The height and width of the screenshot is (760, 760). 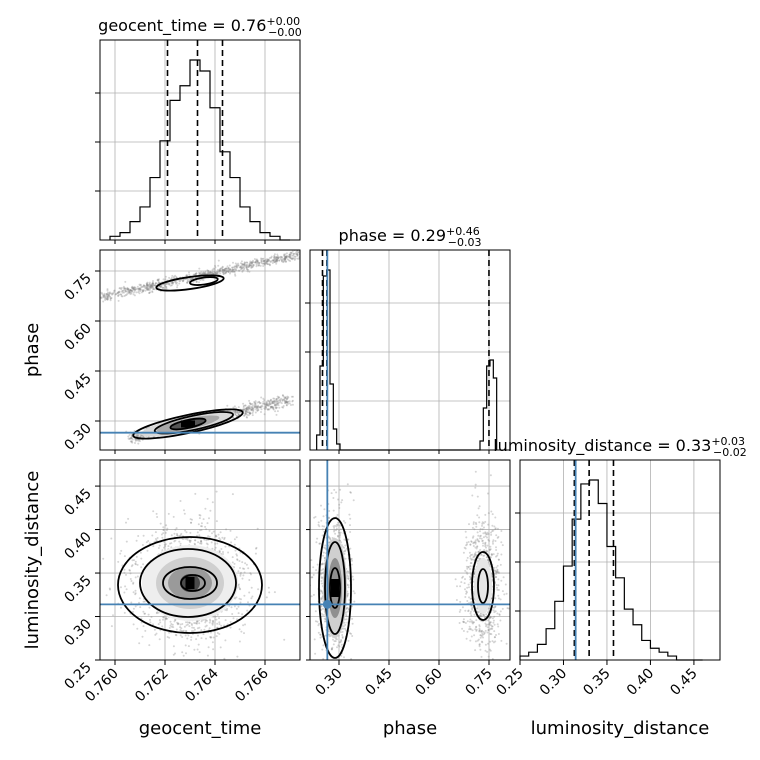 What do you see at coordinates (188, 424) in the screenshot?
I see `density-peak` at bounding box center [188, 424].